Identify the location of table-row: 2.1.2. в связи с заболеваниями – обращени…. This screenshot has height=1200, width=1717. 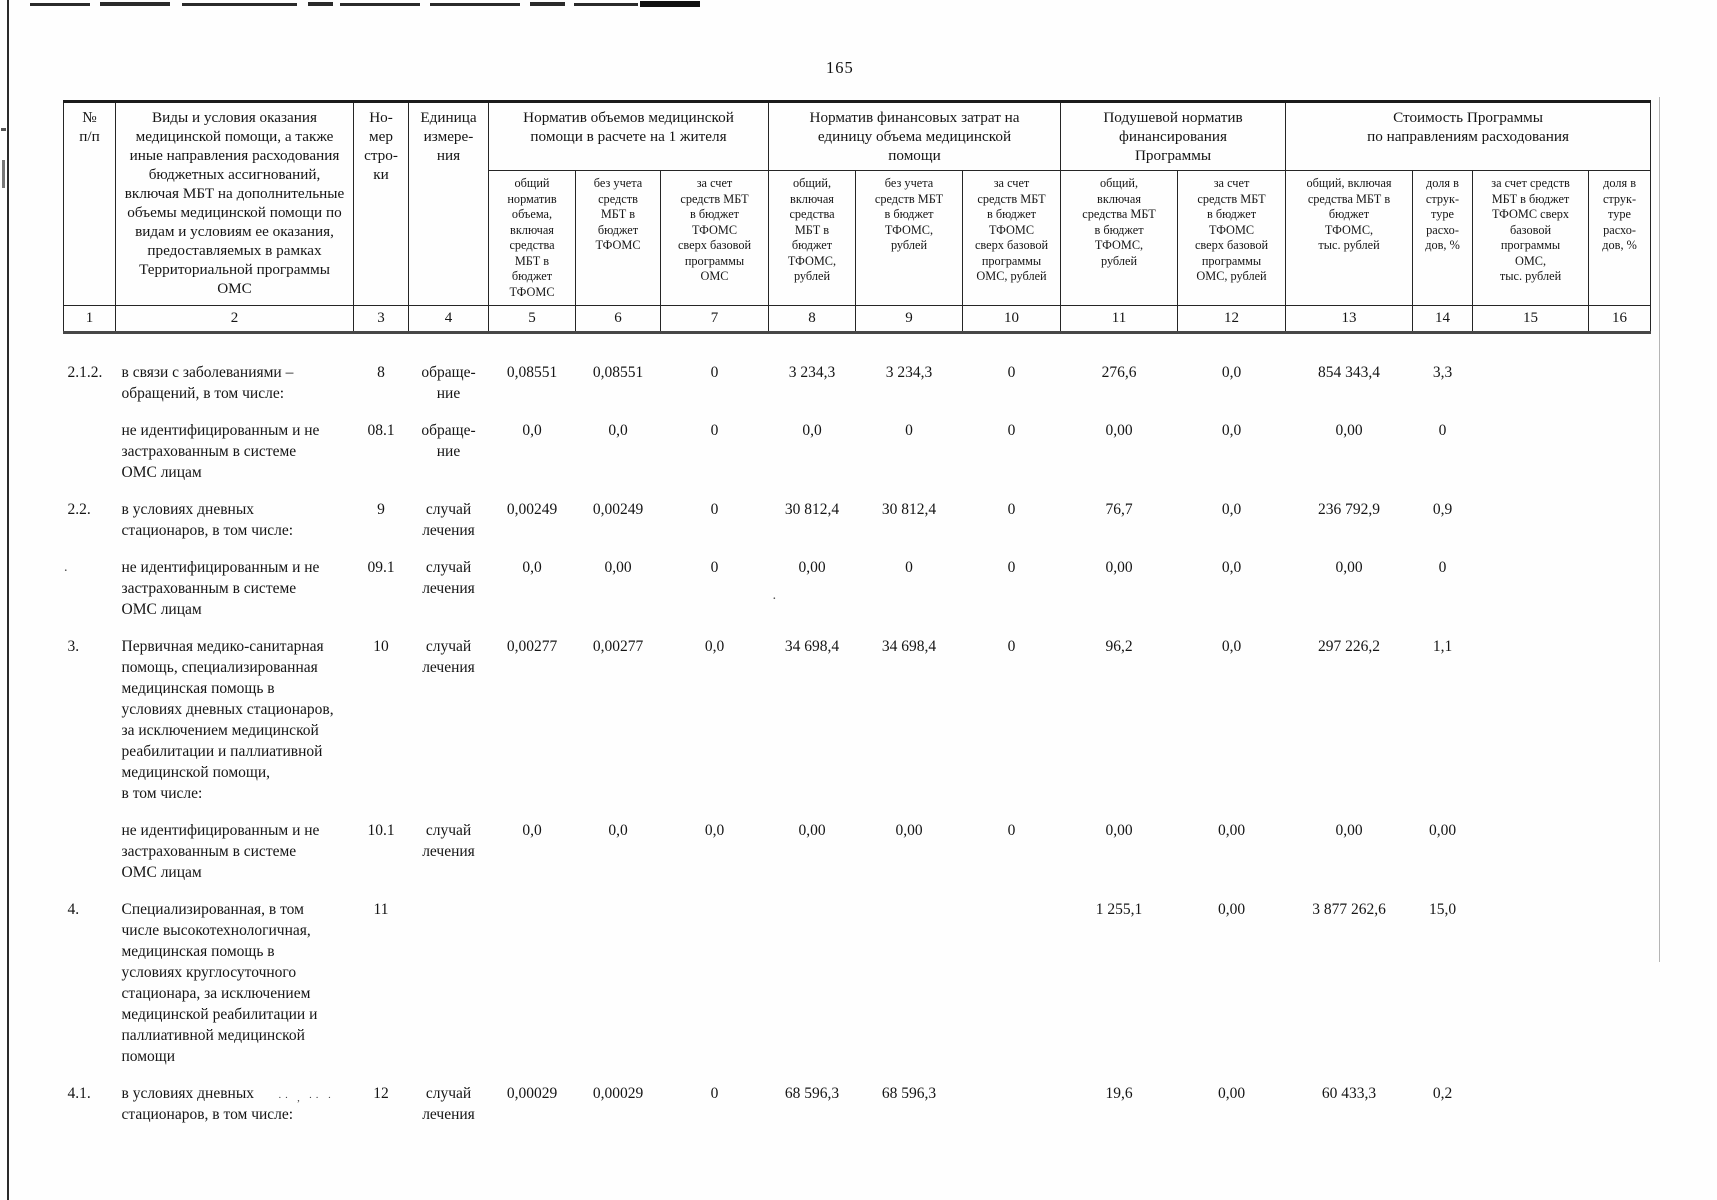
(857, 377).